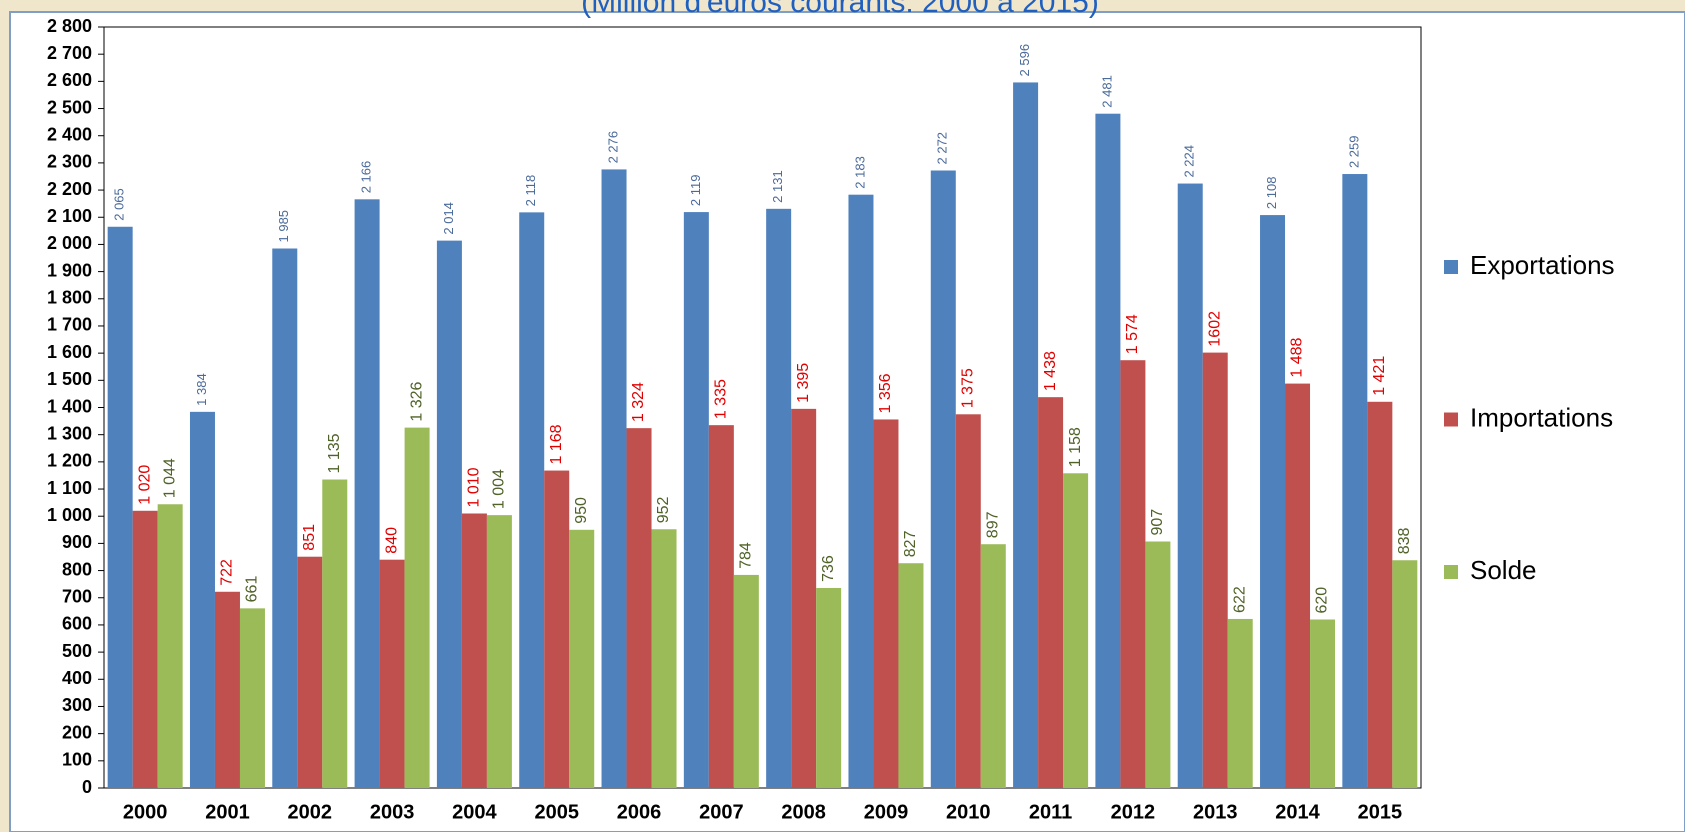 The width and height of the screenshot is (1685, 832). What do you see at coordinates (910, 543) in the screenshot?
I see `data-label: 827` at bounding box center [910, 543].